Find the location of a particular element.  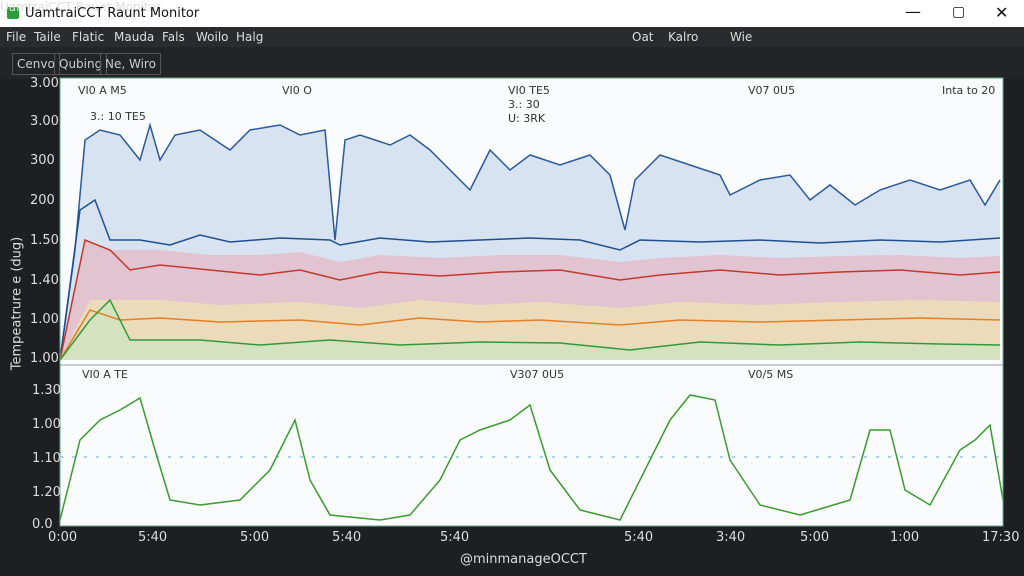

y-tick-label: 200 is located at coordinates (42, 200).